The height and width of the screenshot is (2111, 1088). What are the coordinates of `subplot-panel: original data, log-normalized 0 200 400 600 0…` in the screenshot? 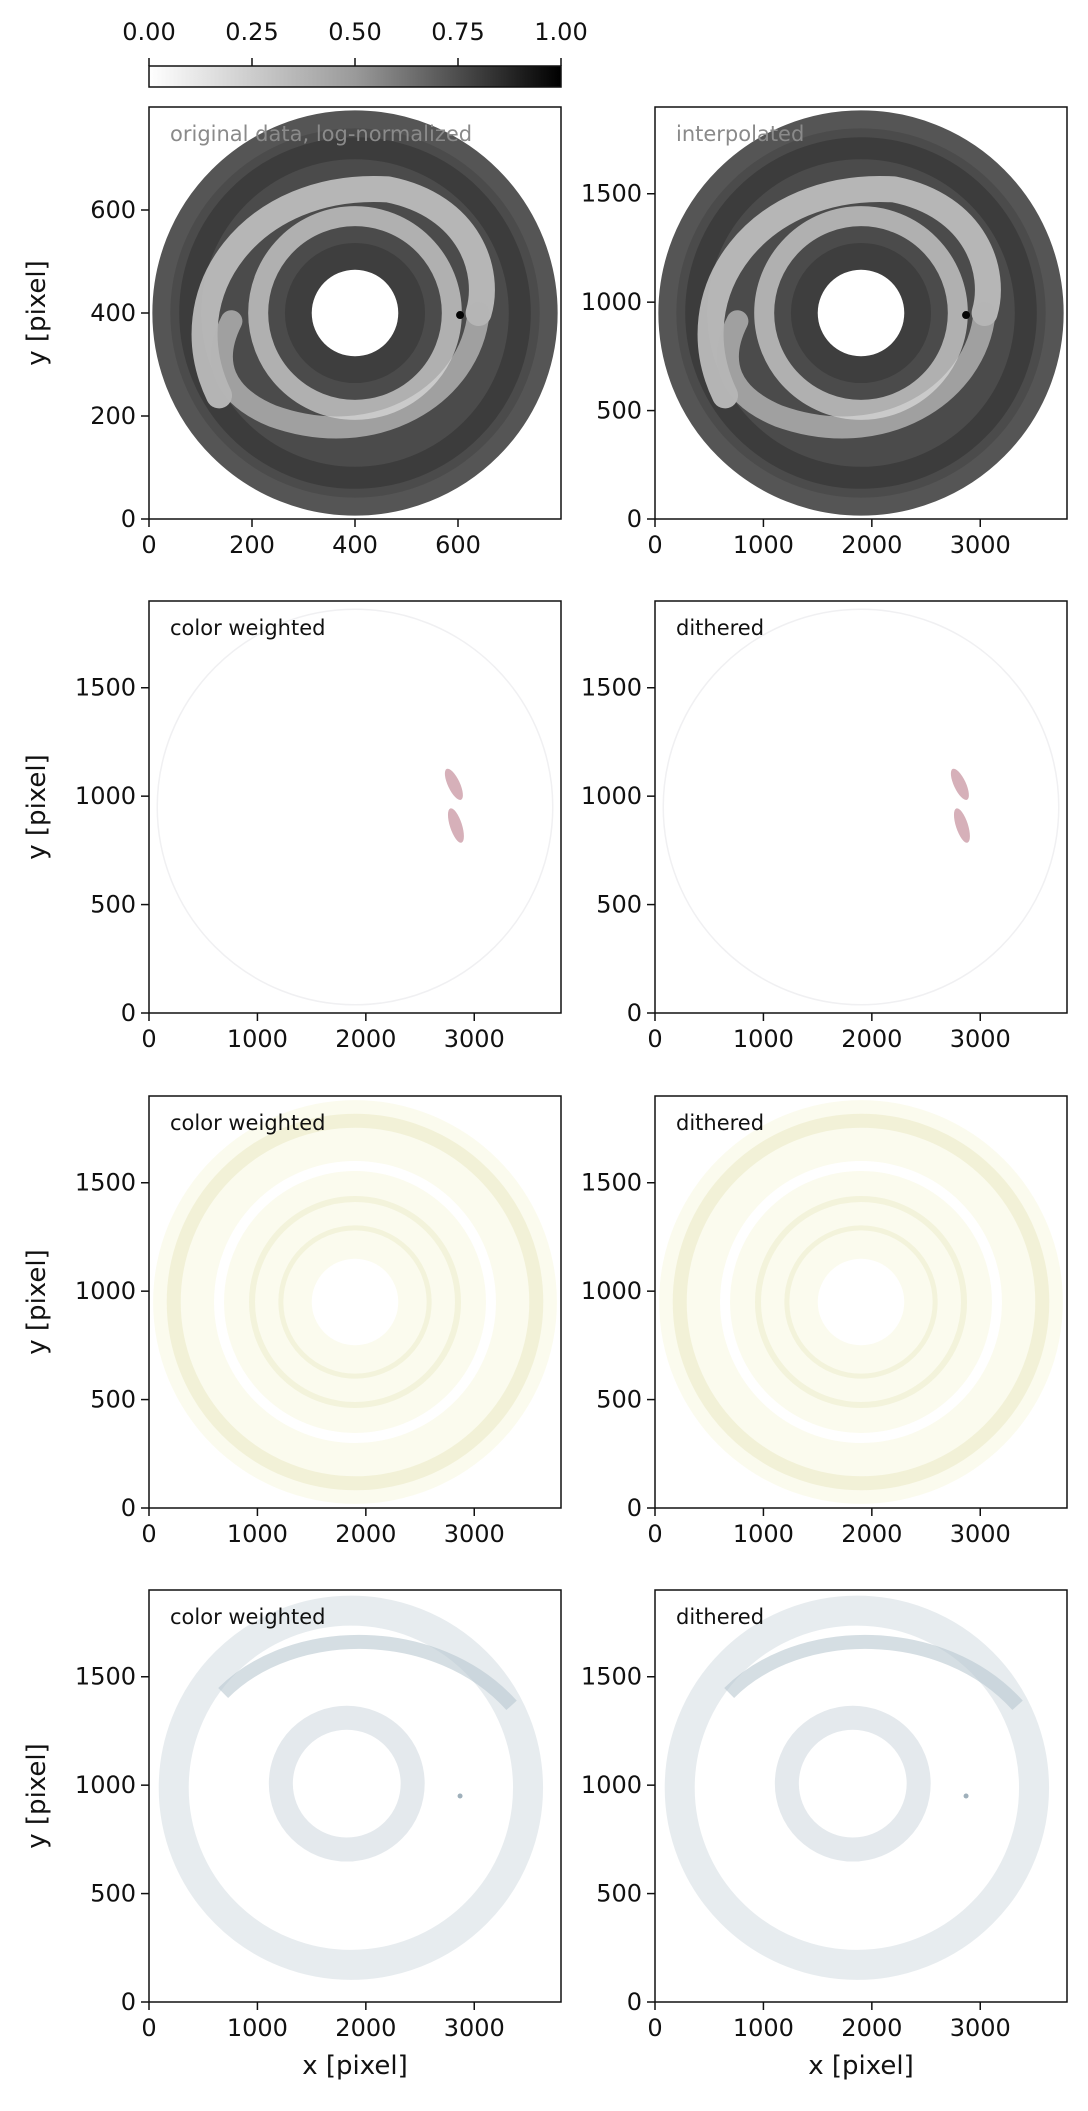 It's located at (292, 332).